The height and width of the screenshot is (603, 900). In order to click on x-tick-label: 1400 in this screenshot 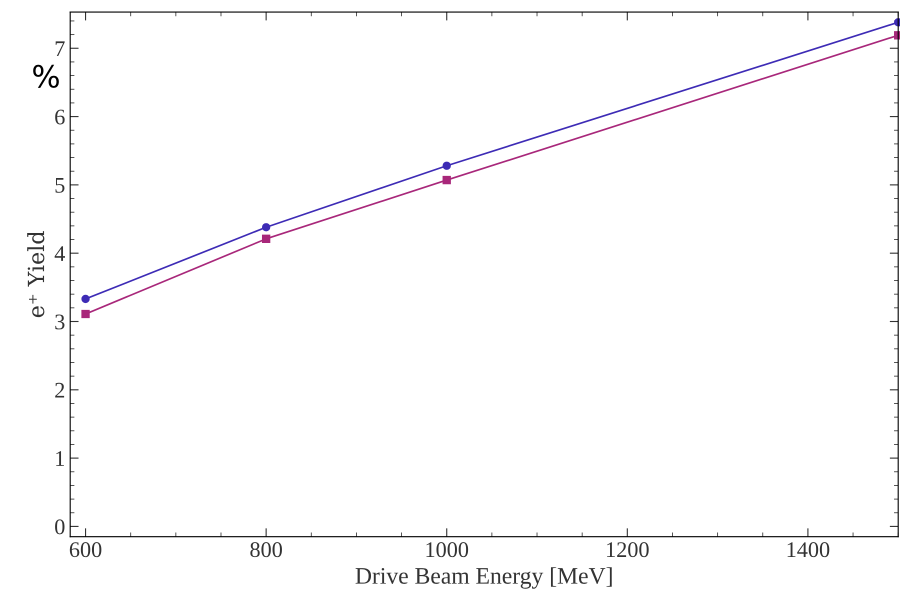, I will do `click(809, 550)`.